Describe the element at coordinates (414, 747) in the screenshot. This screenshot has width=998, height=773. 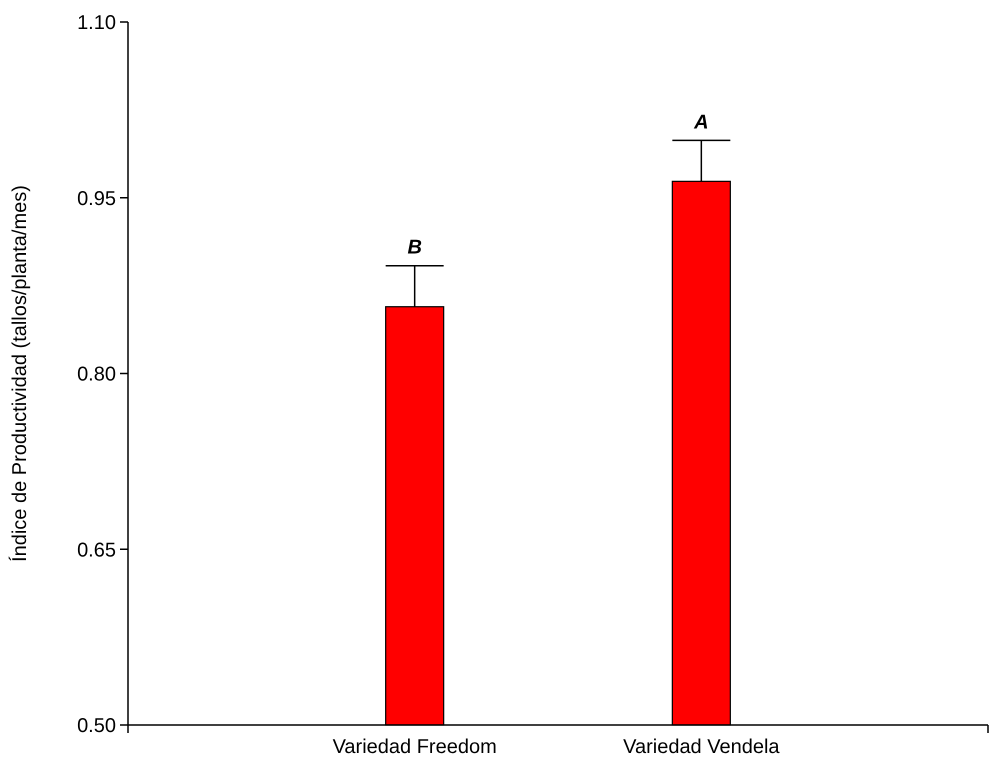
I see `x-tick-label: Variedad Freedom` at that location.